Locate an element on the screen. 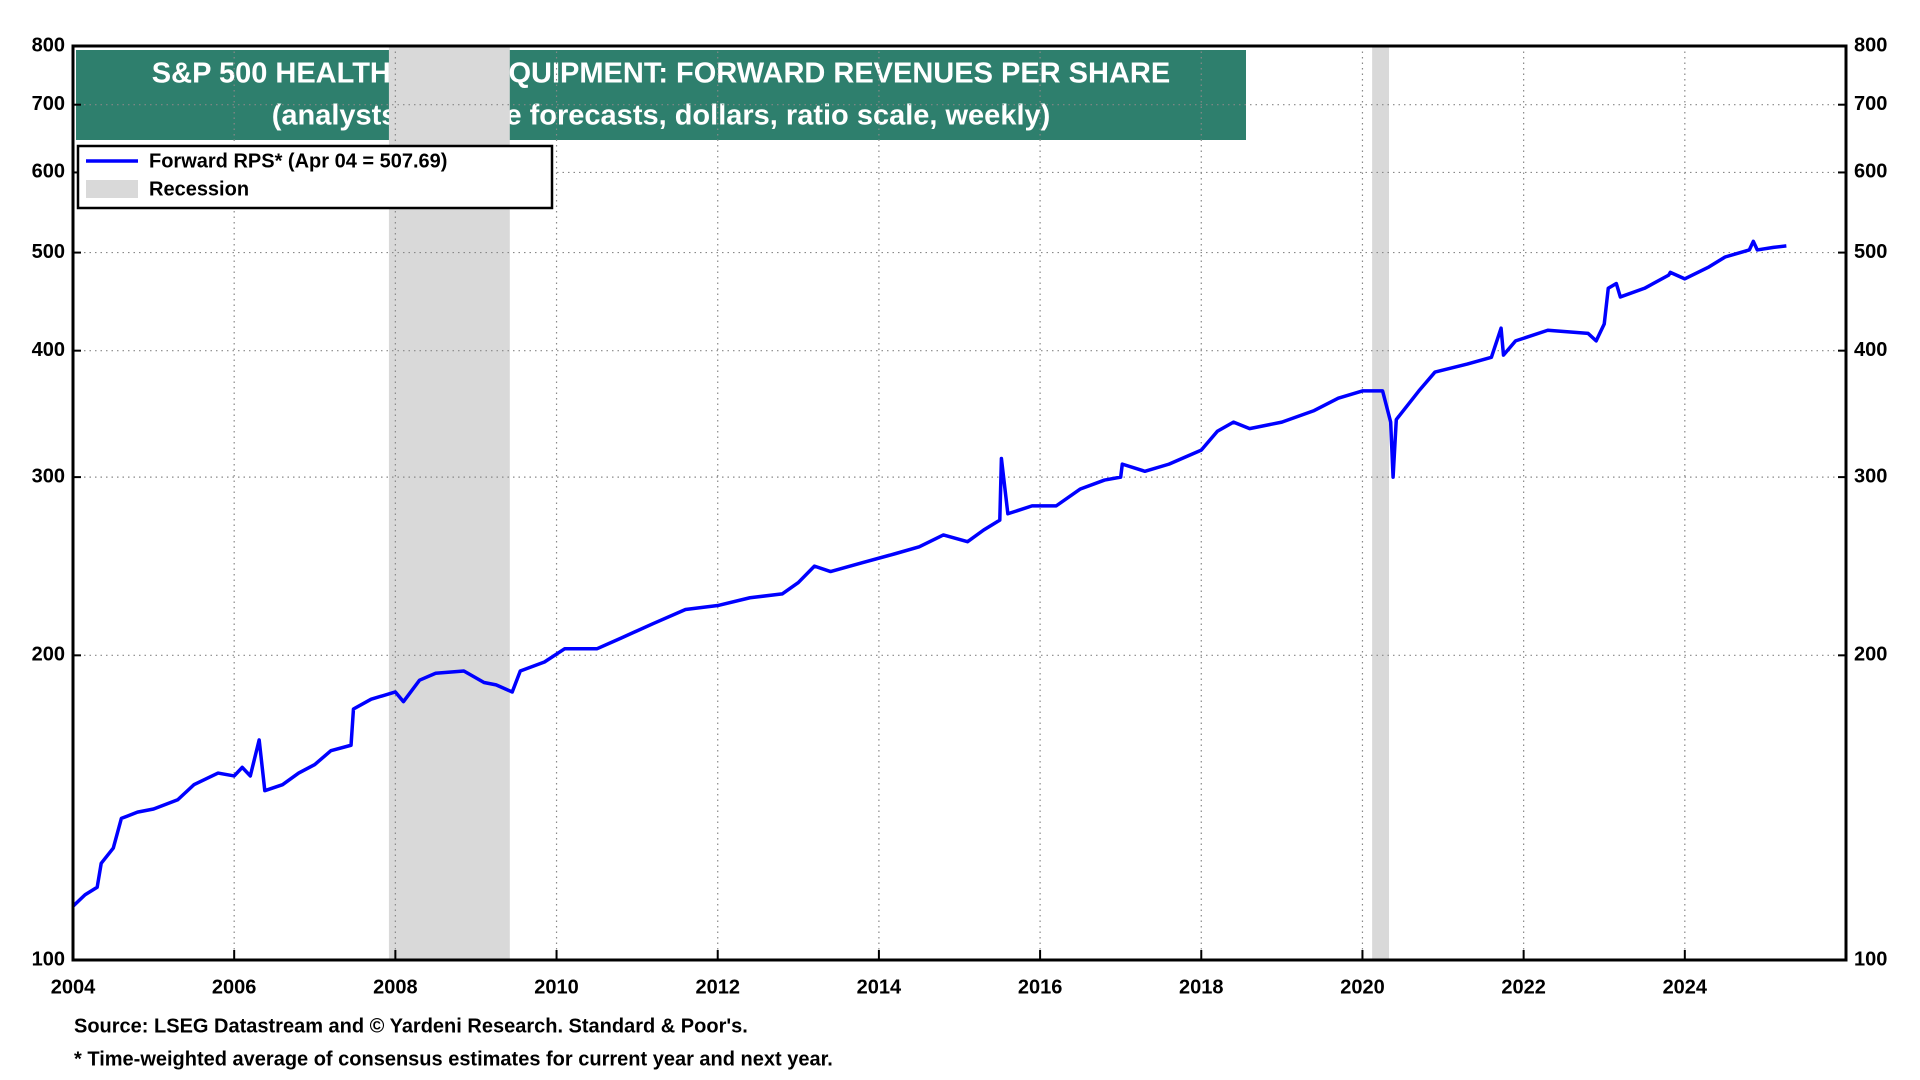 Image resolution: width=1920 pixels, height=1080 pixels. y-tick-label: 400 is located at coordinates (48, 350).